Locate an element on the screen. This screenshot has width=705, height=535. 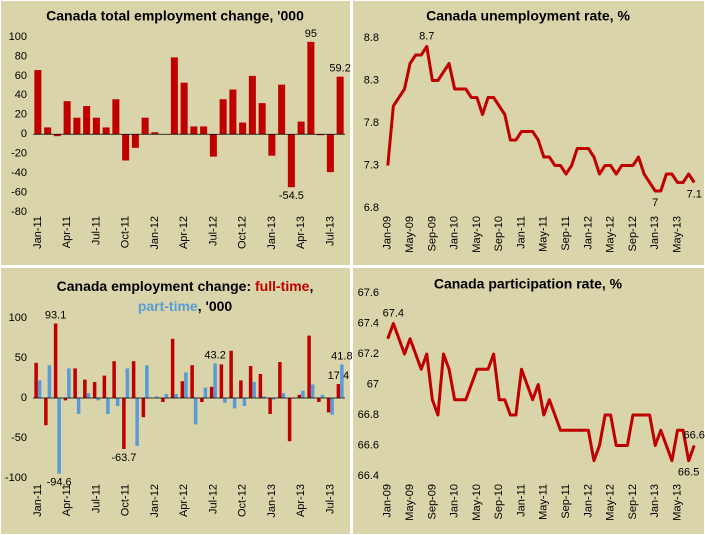
x-tick-label: Jan-10 is located at coordinates (455, 501).